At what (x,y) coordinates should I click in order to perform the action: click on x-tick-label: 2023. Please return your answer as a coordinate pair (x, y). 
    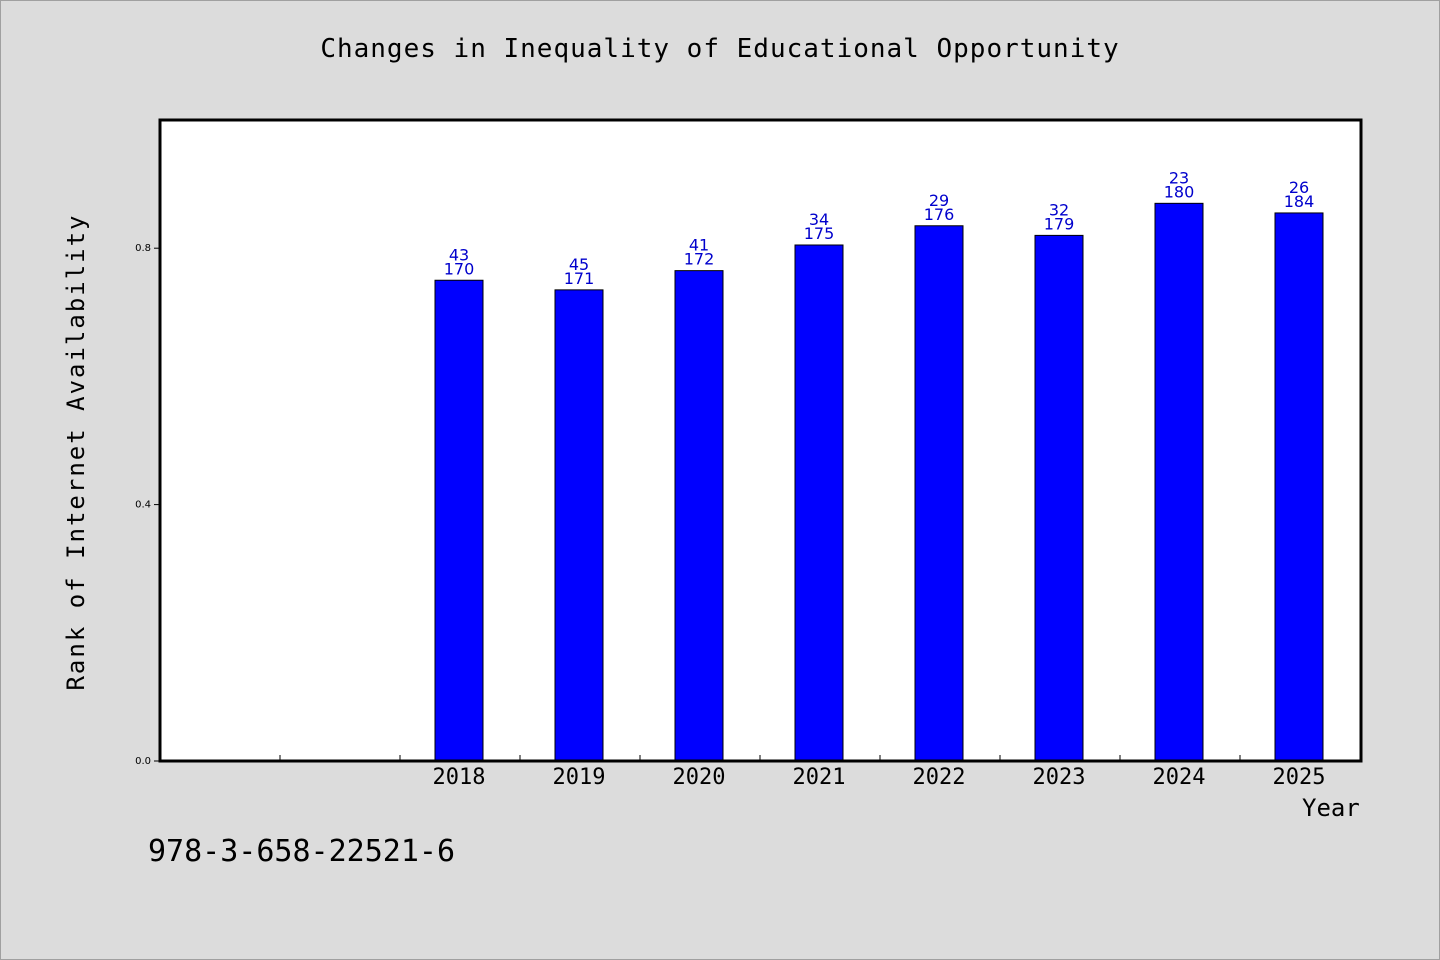
    Looking at the image, I should click on (1059, 777).